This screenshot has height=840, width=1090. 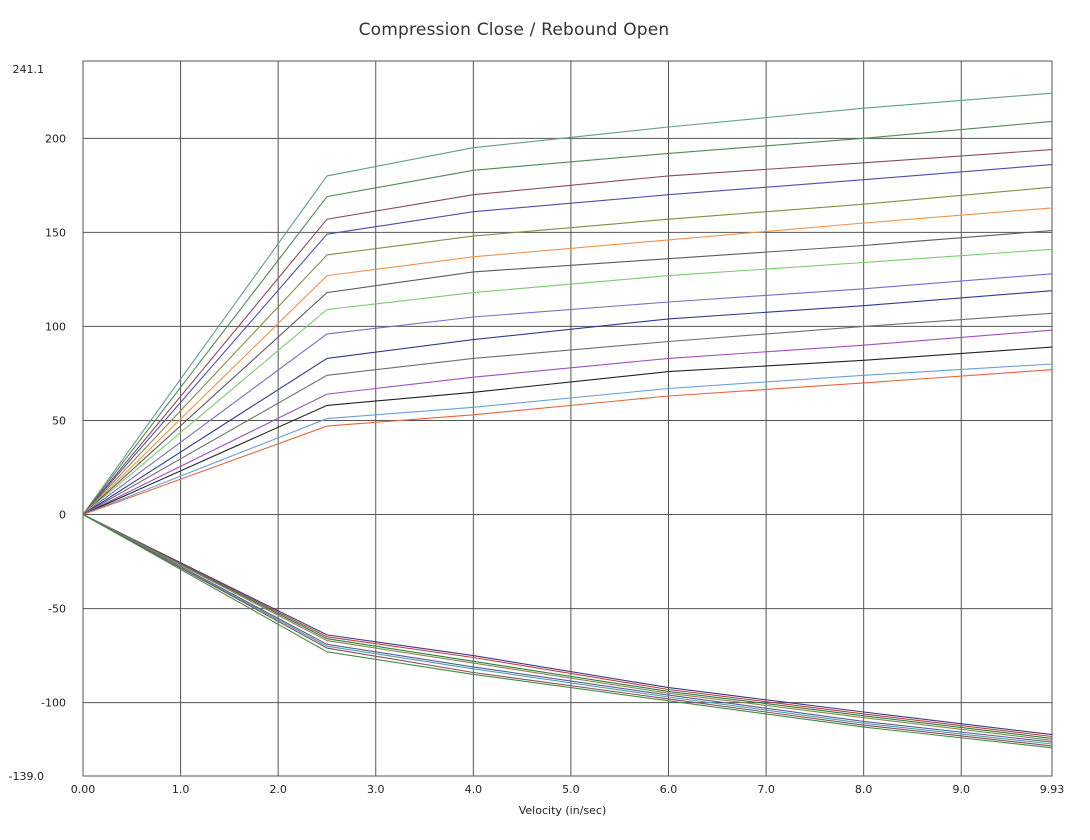 What do you see at coordinates (563, 810) in the screenshot?
I see `x-axis-title: Velocity (in/sec)` at bounding box center [563, 810].